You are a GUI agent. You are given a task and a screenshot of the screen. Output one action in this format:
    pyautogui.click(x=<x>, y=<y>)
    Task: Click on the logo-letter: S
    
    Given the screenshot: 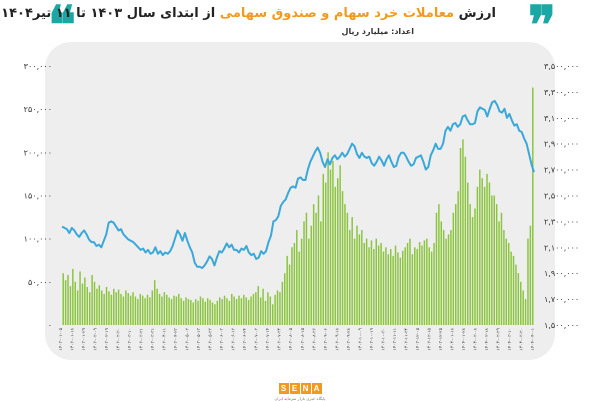 What is the action you would take?
    pyautogui.click(x=283, y=388)
    